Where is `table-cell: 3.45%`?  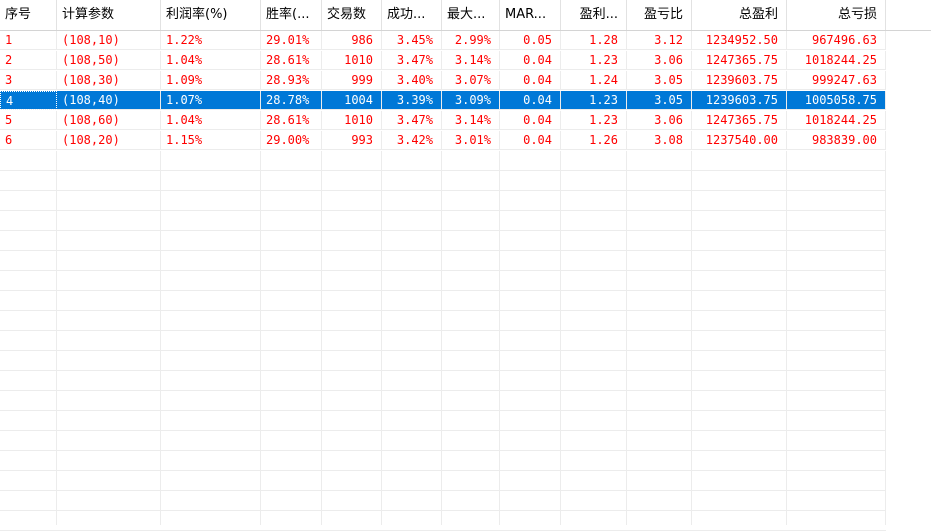 table-cell: 3.45% is located at coordinates (412, 40).